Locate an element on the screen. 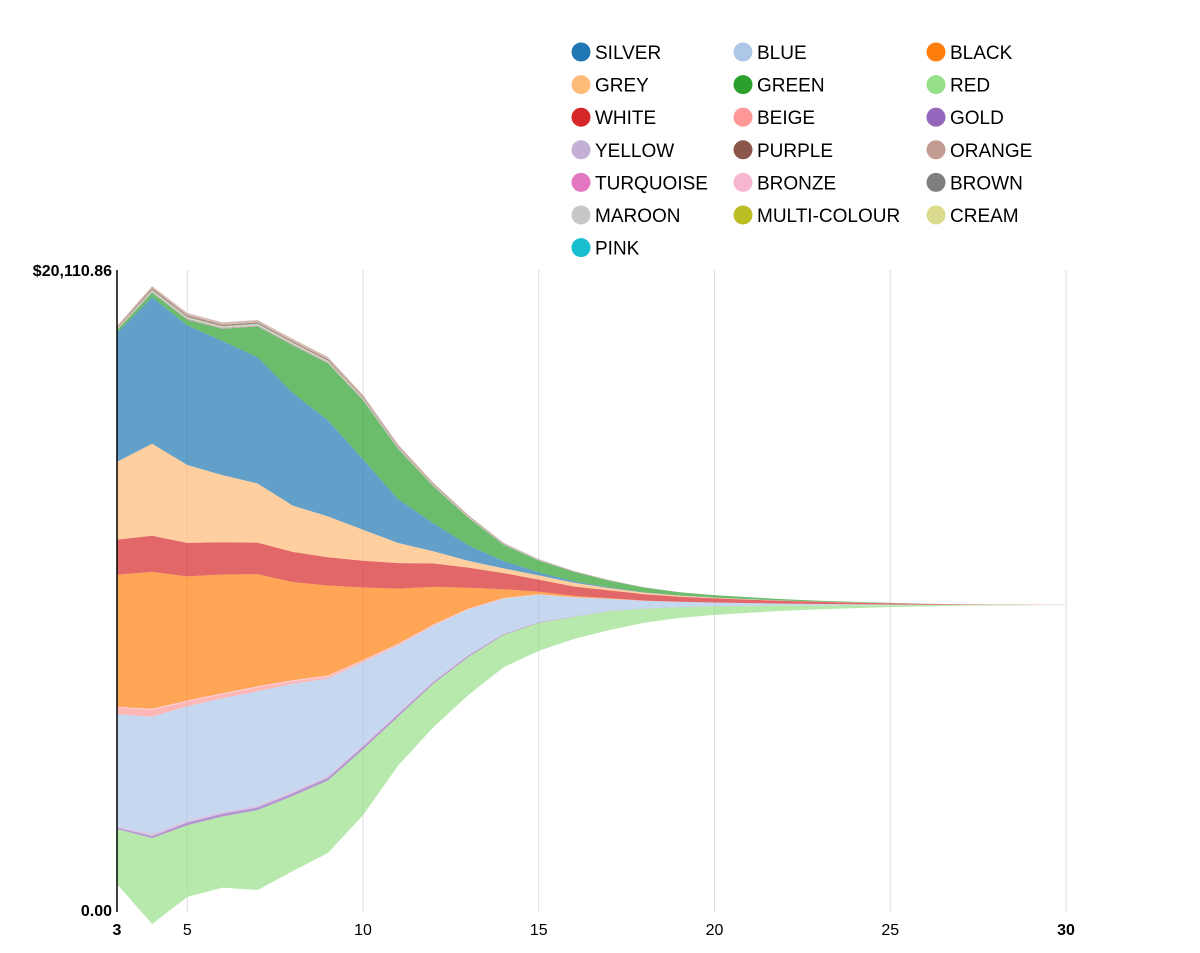  legend-item-maroon: MAROON is located at coordinates (626, 216).